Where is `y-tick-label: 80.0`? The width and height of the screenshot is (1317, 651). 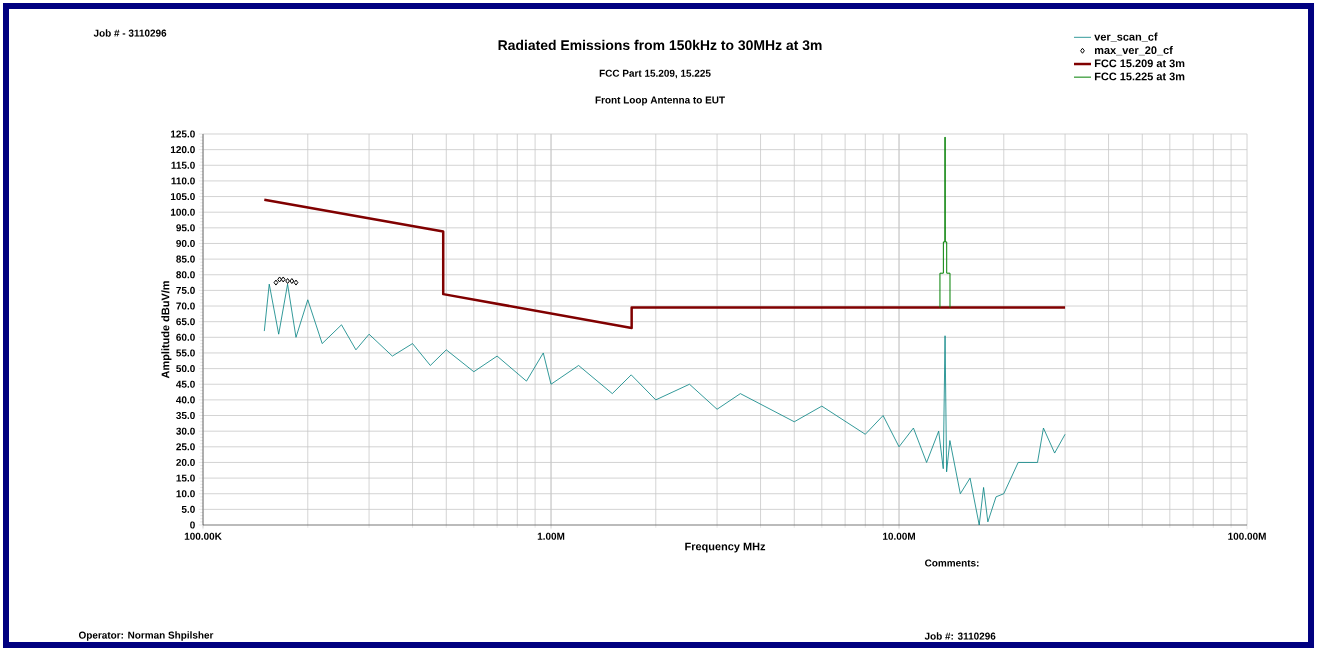 y-tick-label: 80.0 is located at coordinates (185, 275).